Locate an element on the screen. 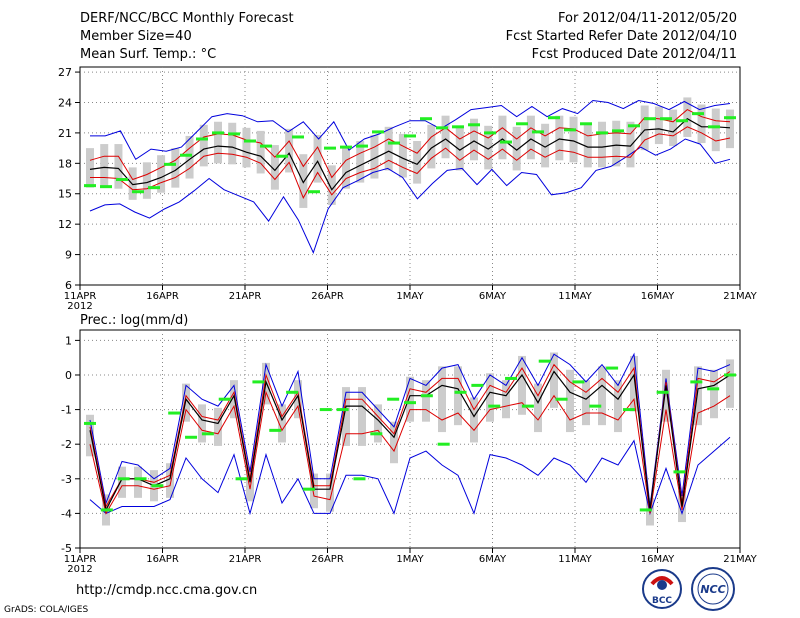 The image size is (800, 618). temp-x-year-label: 2012 is located at coordinates (79, 306).